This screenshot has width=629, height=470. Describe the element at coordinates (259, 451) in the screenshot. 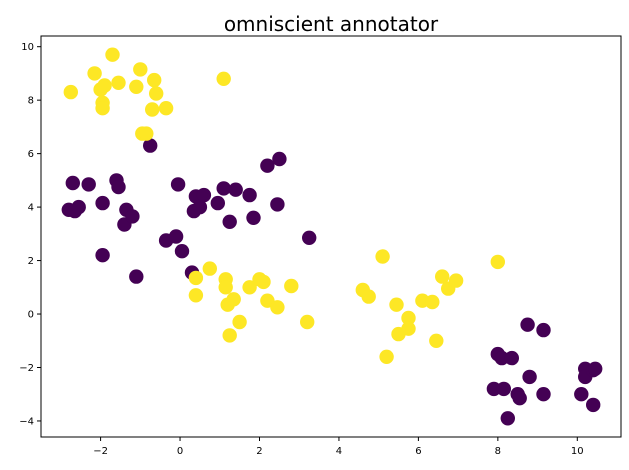

I see `x-tick-label: 2` at that location.